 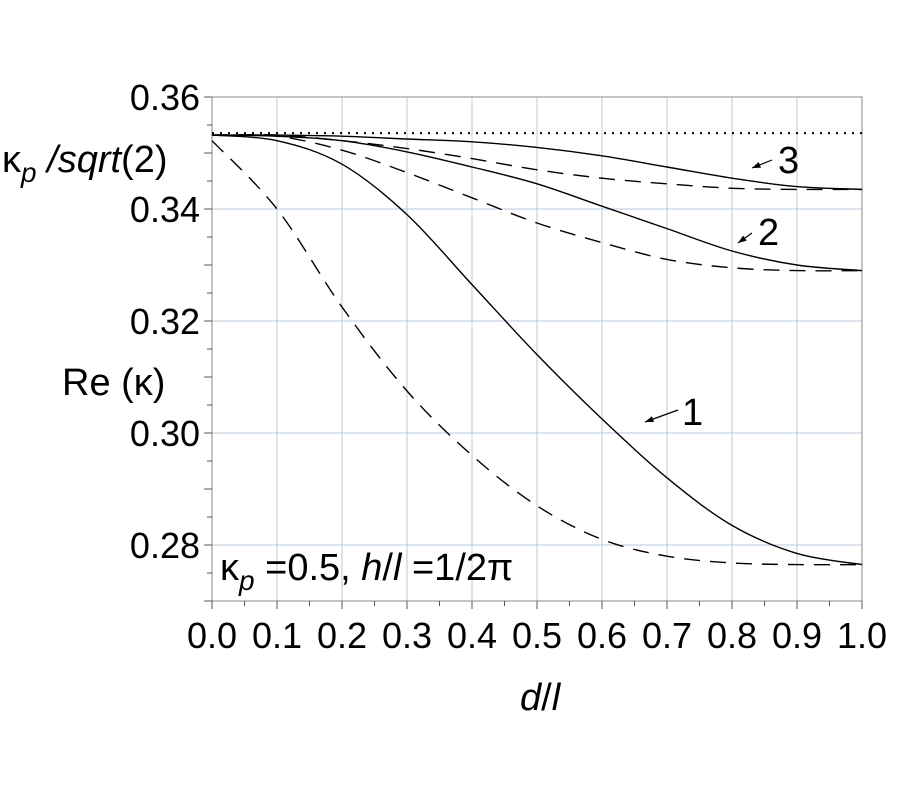 I want to click on y-tick-label: 0.36, so click(x=165, y=97).